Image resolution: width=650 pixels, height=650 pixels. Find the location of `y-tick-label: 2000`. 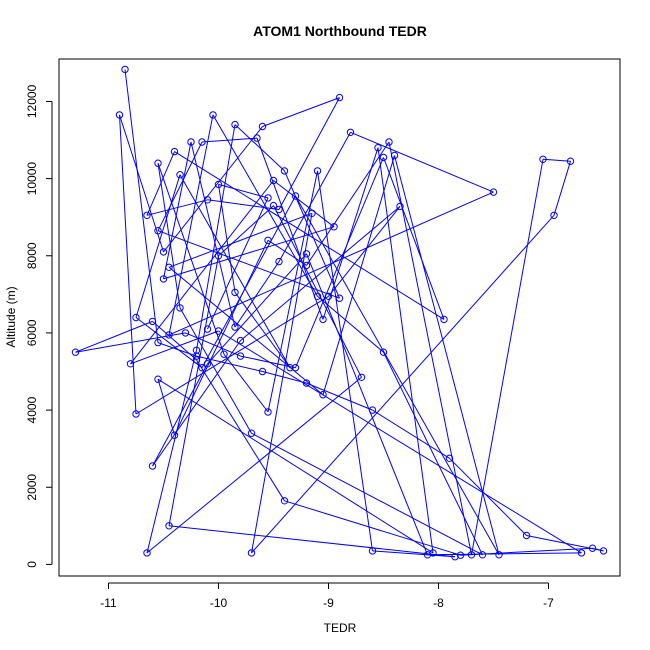

y-tick-label: 2000 is located at coordinates (32, 487).